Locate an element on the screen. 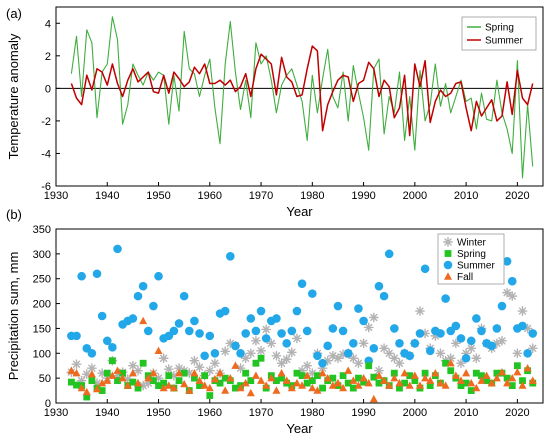 This screenshot has height=440, width=550. legend-label-summer: Summer is located at coordinates (504, 41).